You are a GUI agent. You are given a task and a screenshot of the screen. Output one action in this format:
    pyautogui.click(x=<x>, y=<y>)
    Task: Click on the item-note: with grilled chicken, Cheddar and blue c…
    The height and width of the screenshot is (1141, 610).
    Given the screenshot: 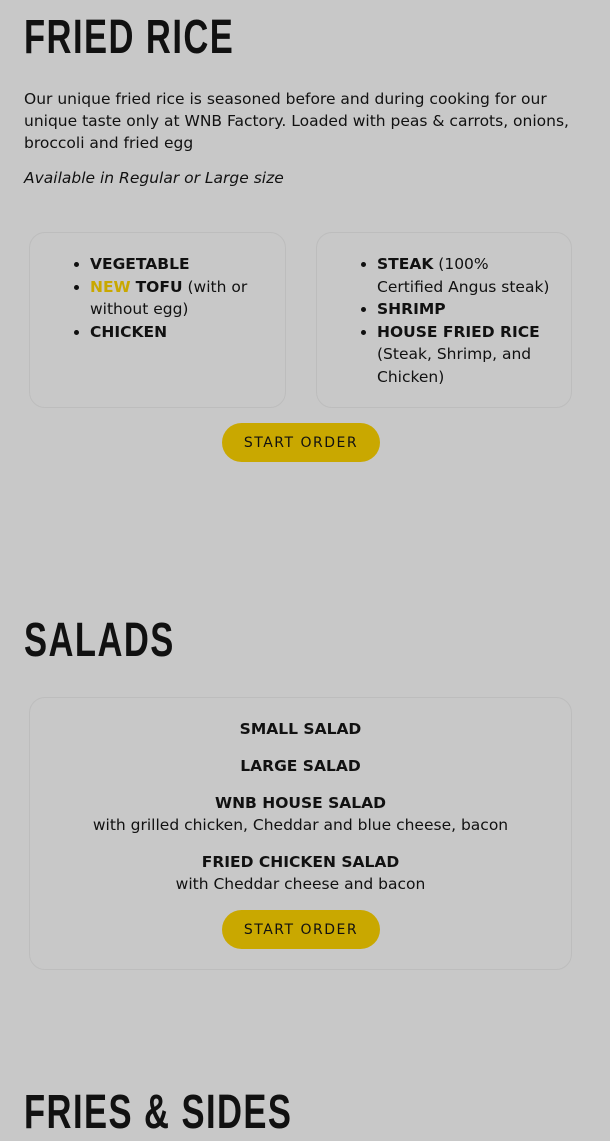 What is the action you would take?
    pyautogui.click(x=300, y=825)
    